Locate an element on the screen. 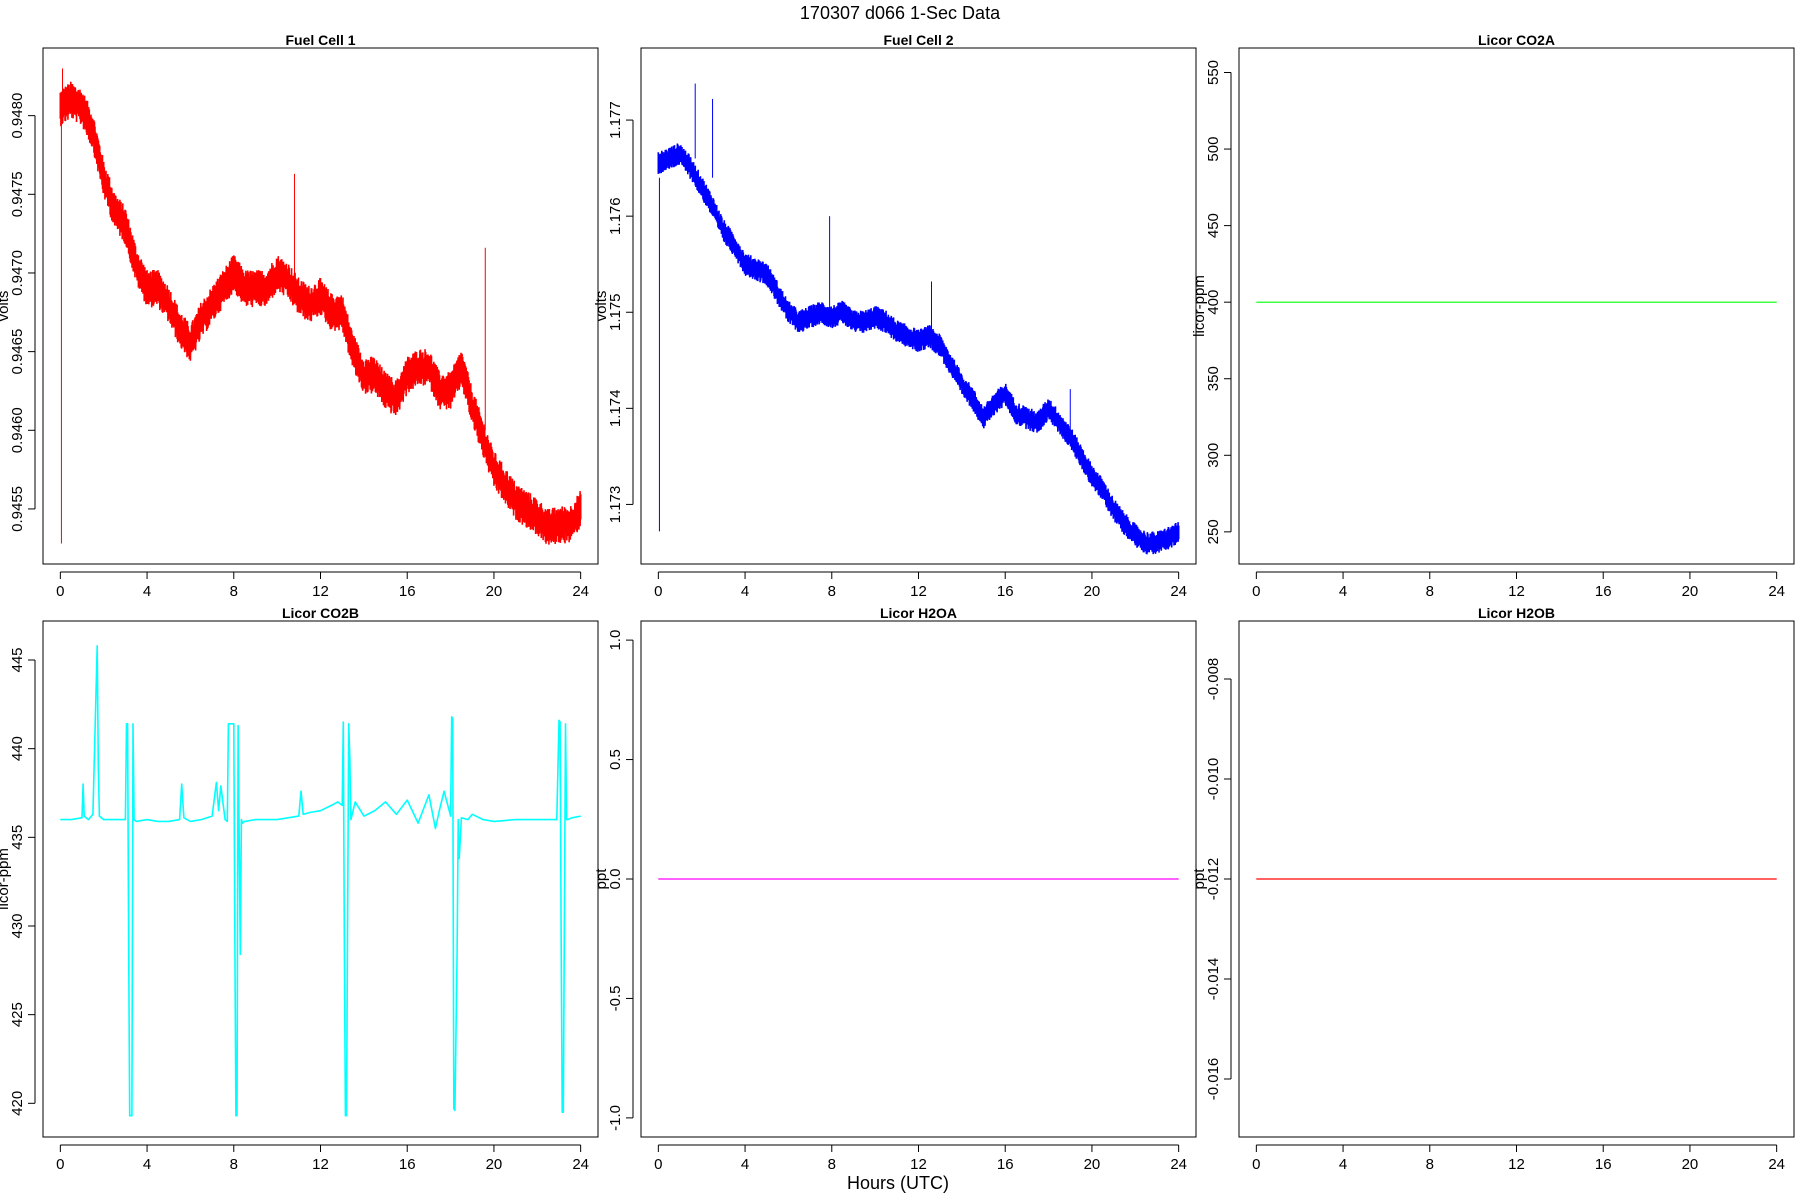 Image resolution: width=1800 pixels, height=1200 pixels. panel-title: Licor CO2B is located at coordinates (320, 613).